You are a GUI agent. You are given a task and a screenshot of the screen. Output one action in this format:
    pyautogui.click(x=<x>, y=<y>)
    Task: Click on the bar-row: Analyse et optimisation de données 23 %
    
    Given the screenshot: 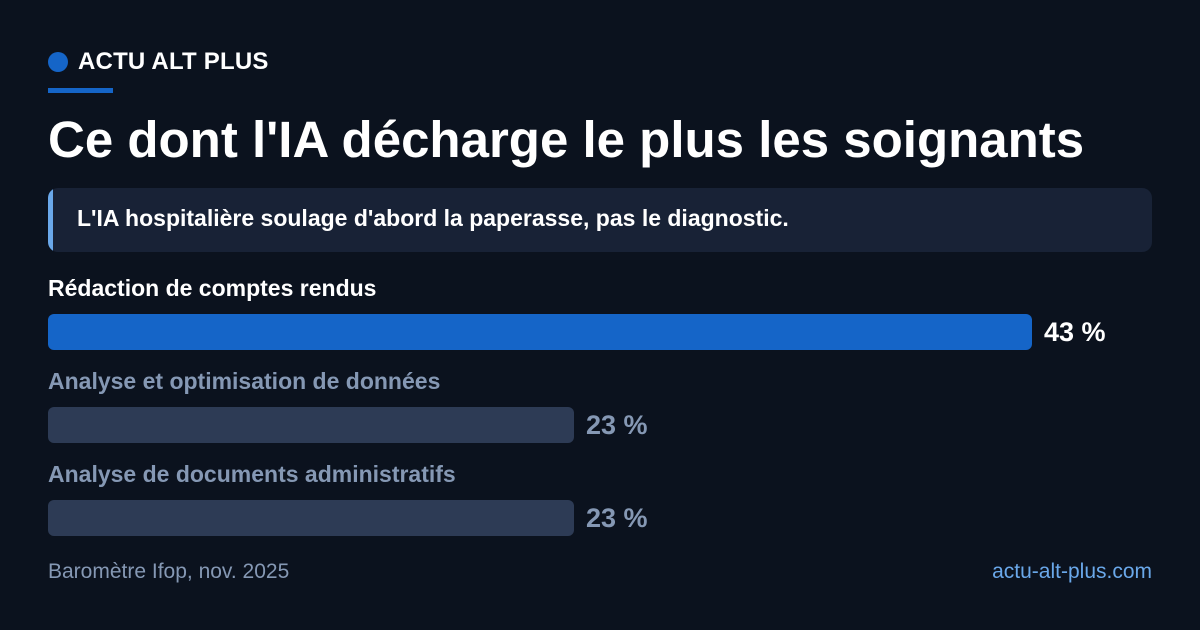 What is the action you would take?
    pyautogui.click(x=600, y=407)
    